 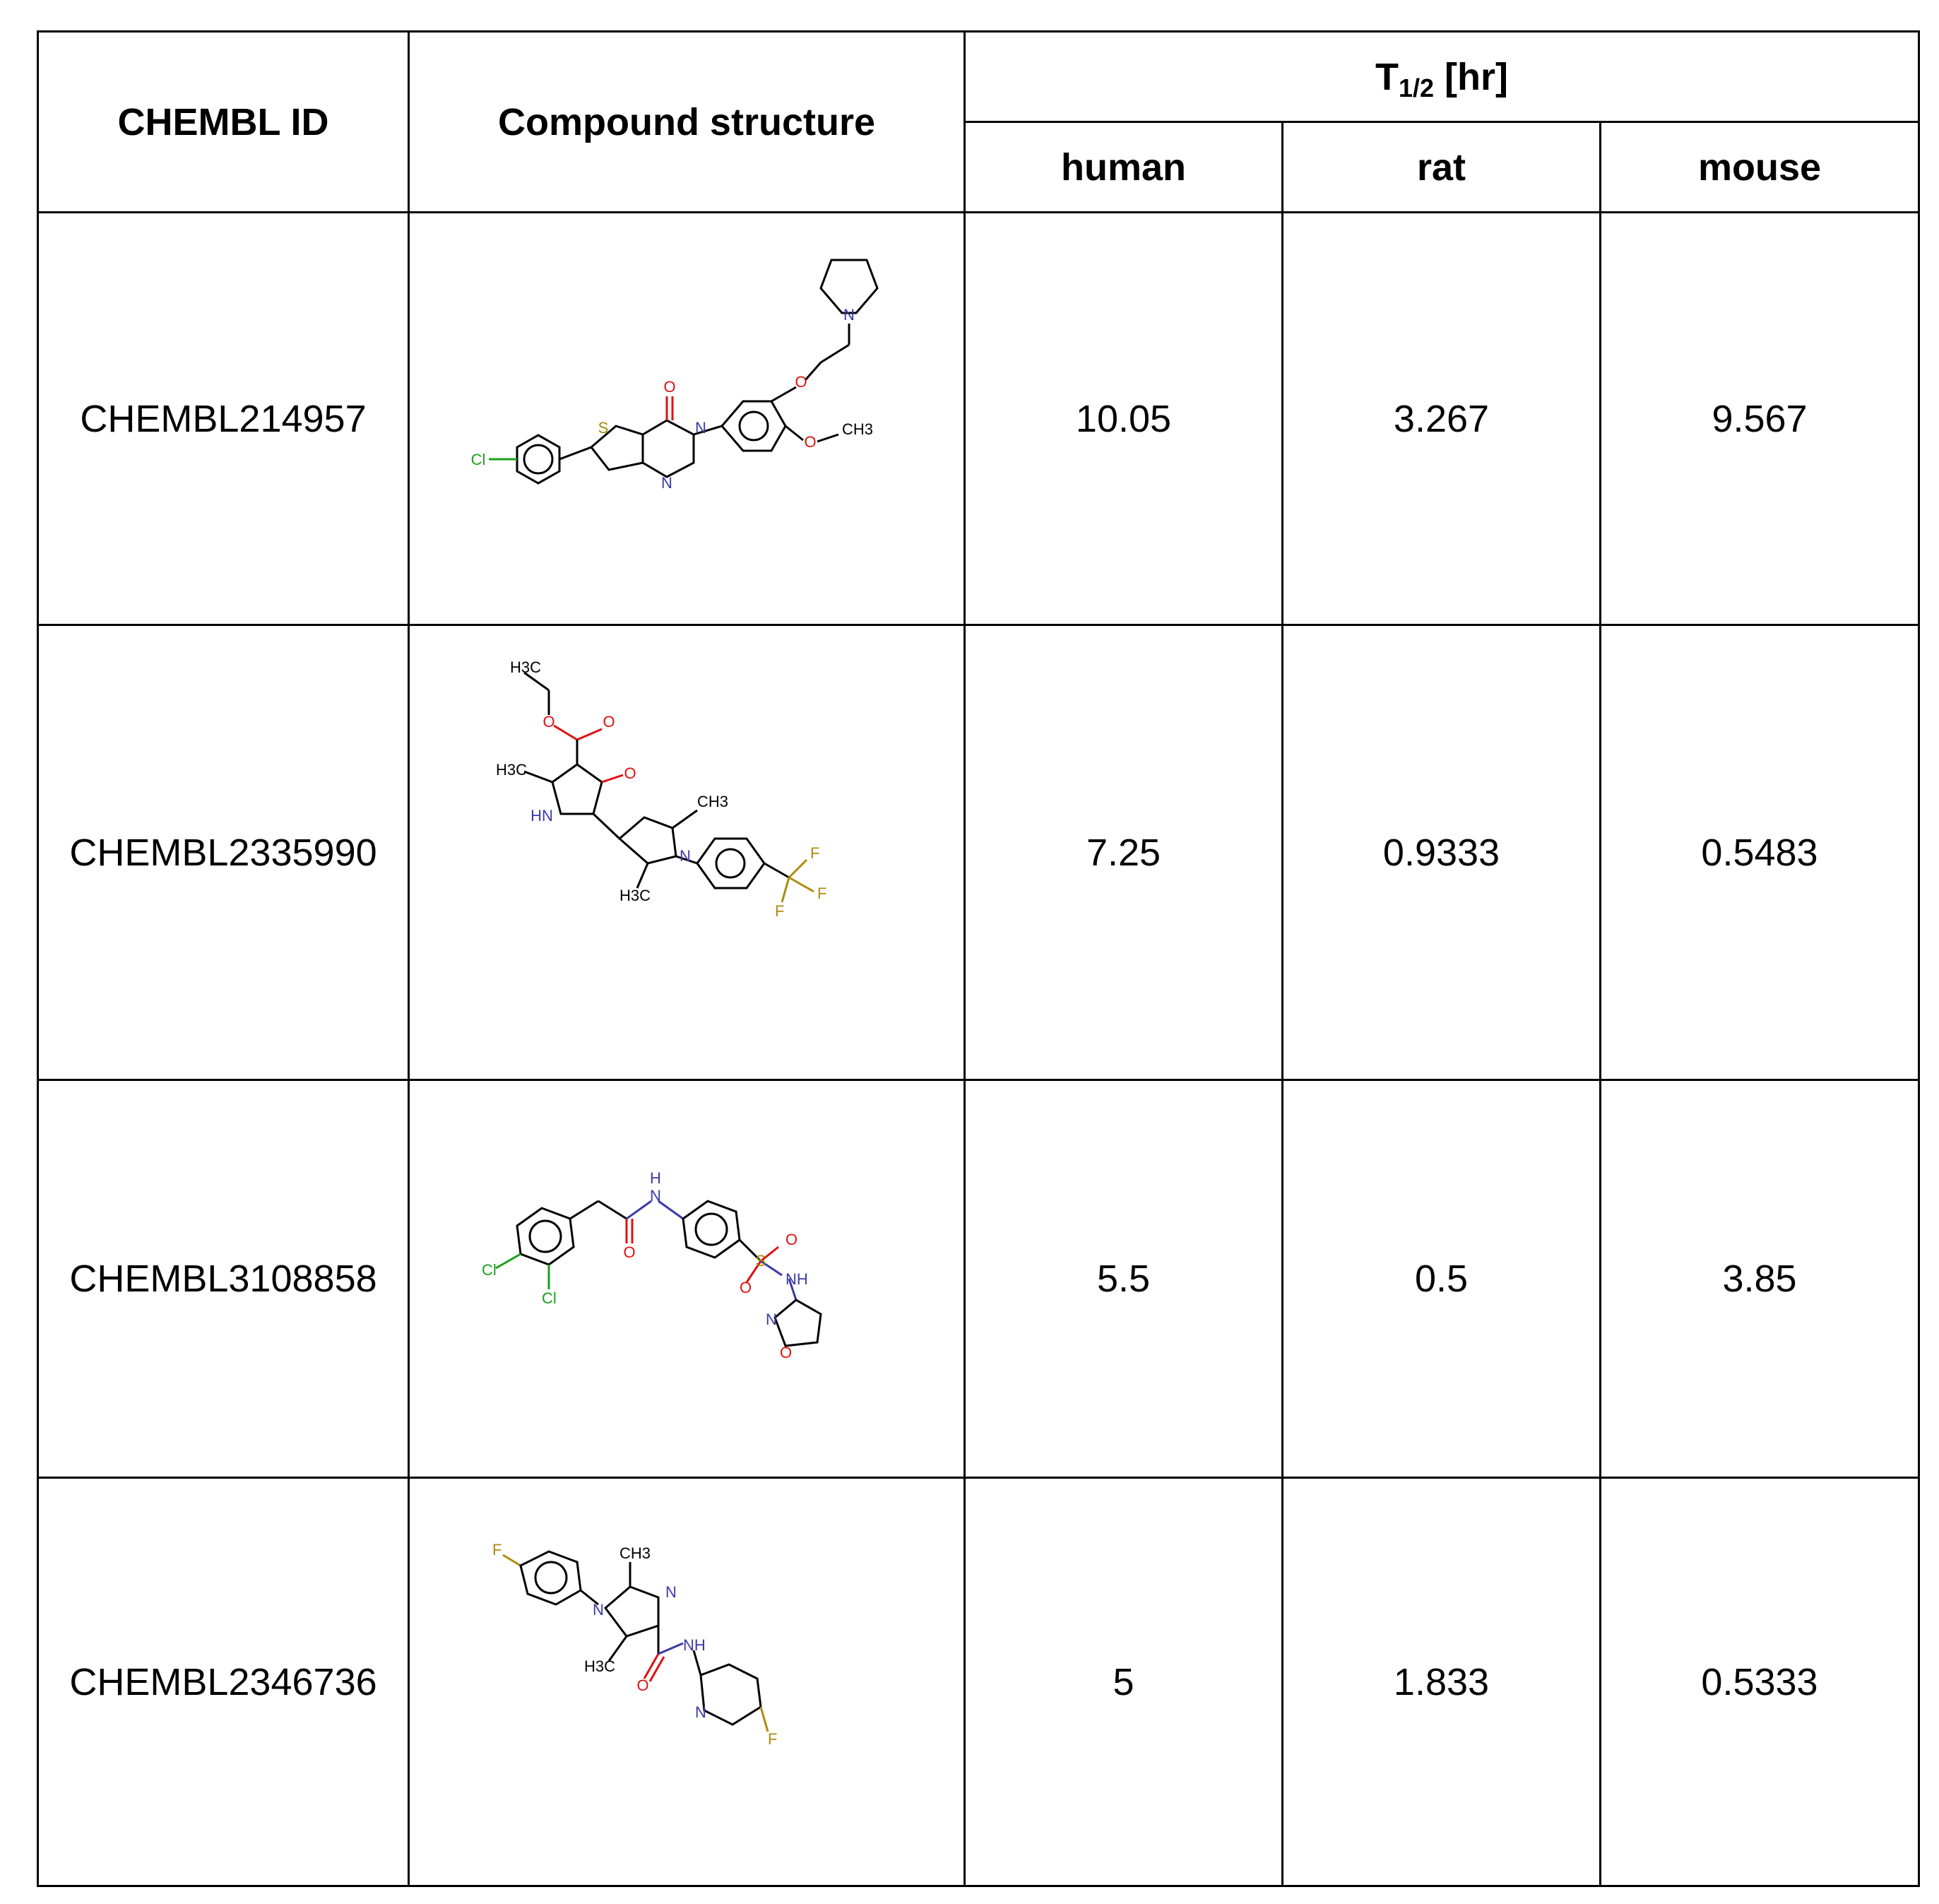 I want to click on header-mouse: mouse, so click(x=1760, y=167).